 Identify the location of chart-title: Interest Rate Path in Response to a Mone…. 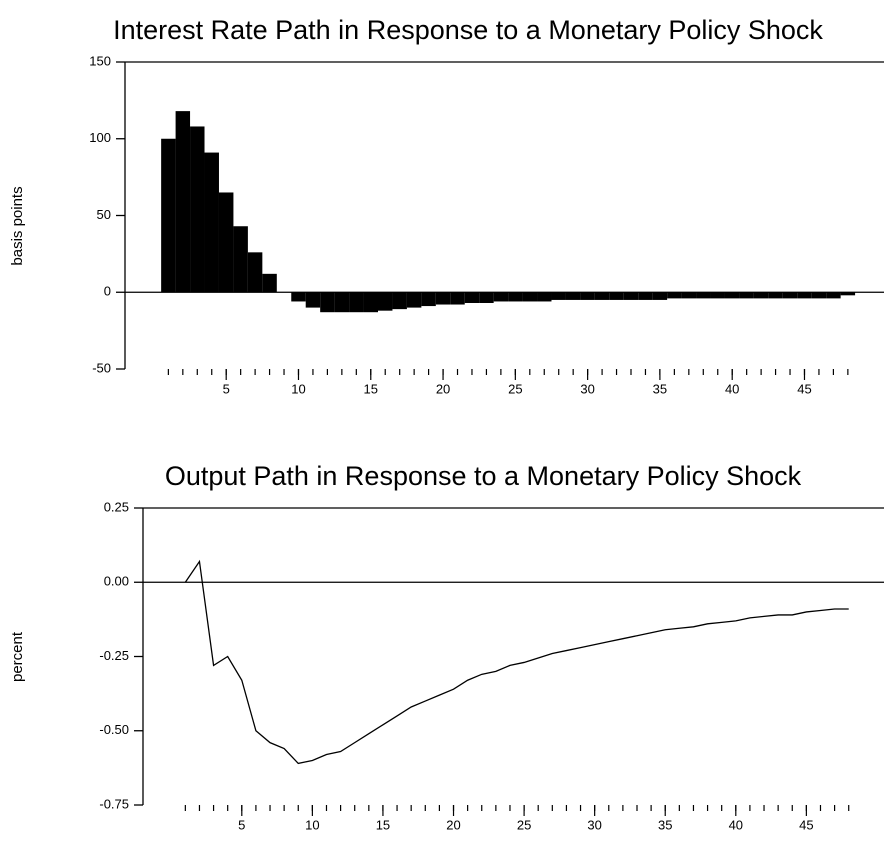
(468, 30).